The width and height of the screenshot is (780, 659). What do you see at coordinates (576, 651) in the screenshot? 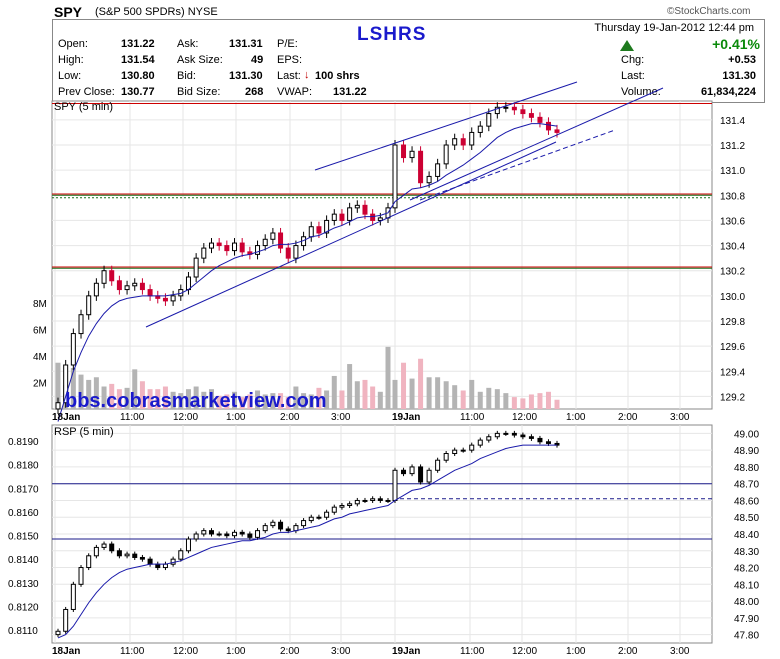
I see `x-tick-label: 1:00` at bounding box center [576, 651].